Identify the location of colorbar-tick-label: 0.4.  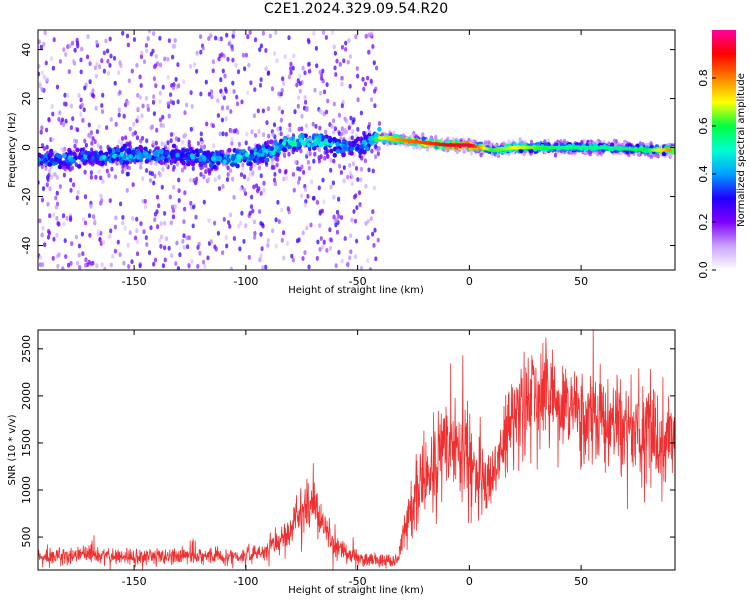
(703, 174).